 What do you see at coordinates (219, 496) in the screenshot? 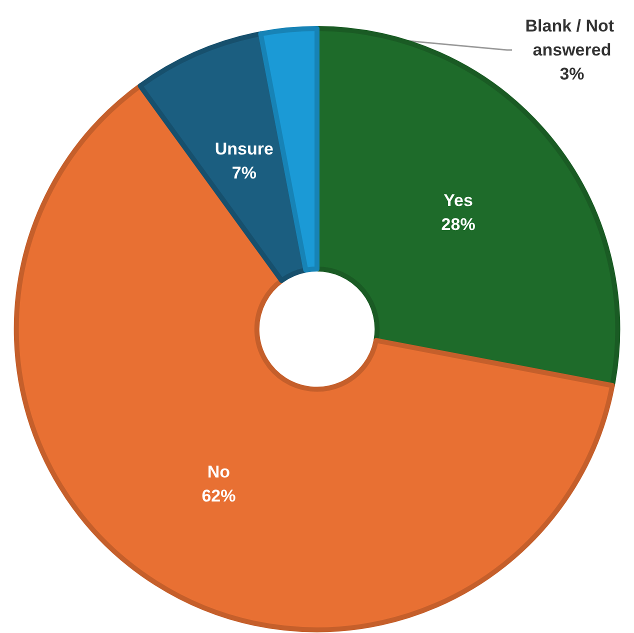
I see `data-label: 62%` at bounding box center [219, 496].